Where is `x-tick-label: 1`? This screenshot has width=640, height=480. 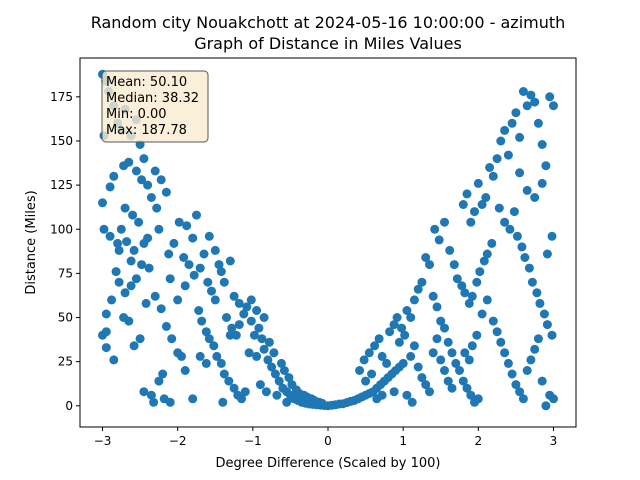
x-tick-label: 1 is located at coordinates (403, 441).